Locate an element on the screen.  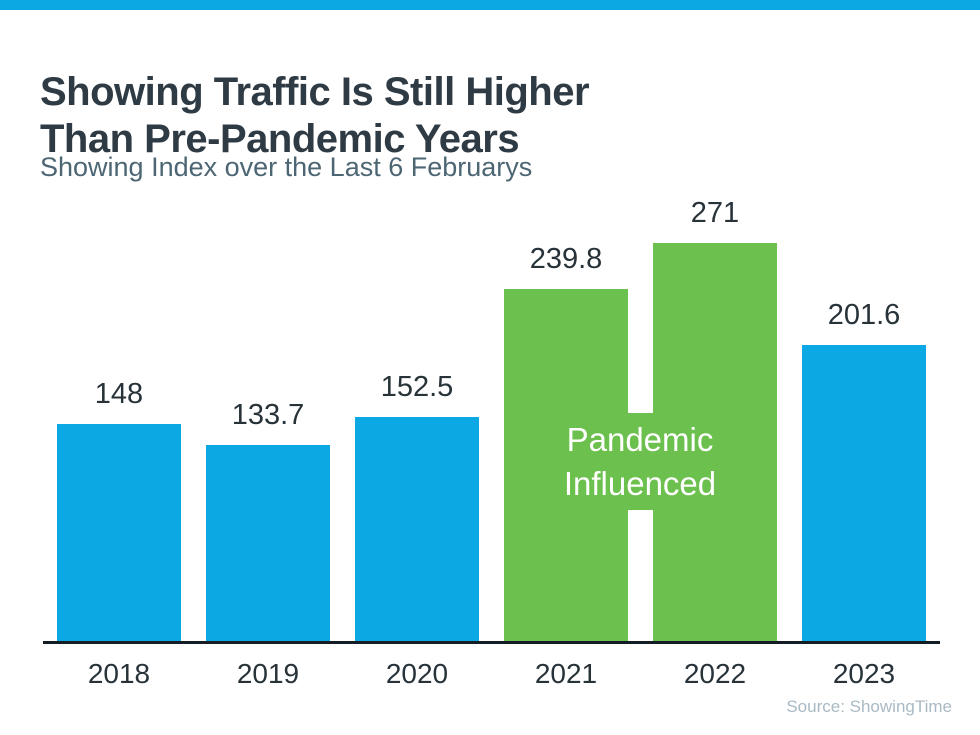
bar-2019 is located at coordinates (268, 543).